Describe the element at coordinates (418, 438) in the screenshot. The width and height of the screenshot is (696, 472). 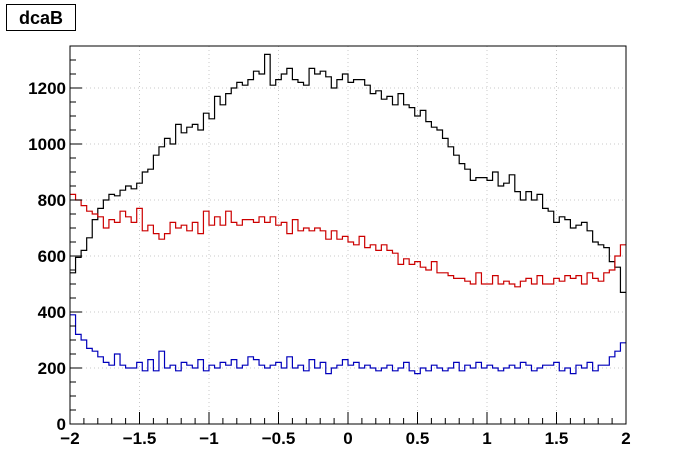
I see `x-tick-label: 0.5` at that location.